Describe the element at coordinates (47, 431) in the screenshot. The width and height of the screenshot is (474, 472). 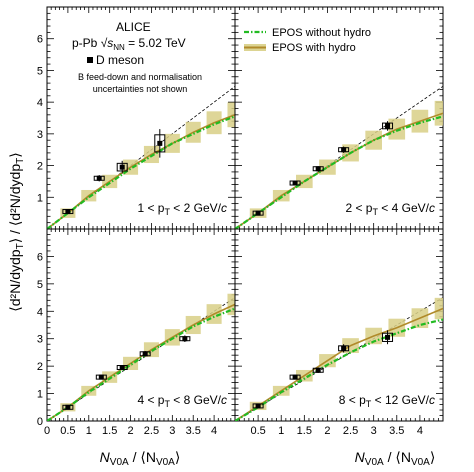
I see `x-tick-label: 0` at that location.